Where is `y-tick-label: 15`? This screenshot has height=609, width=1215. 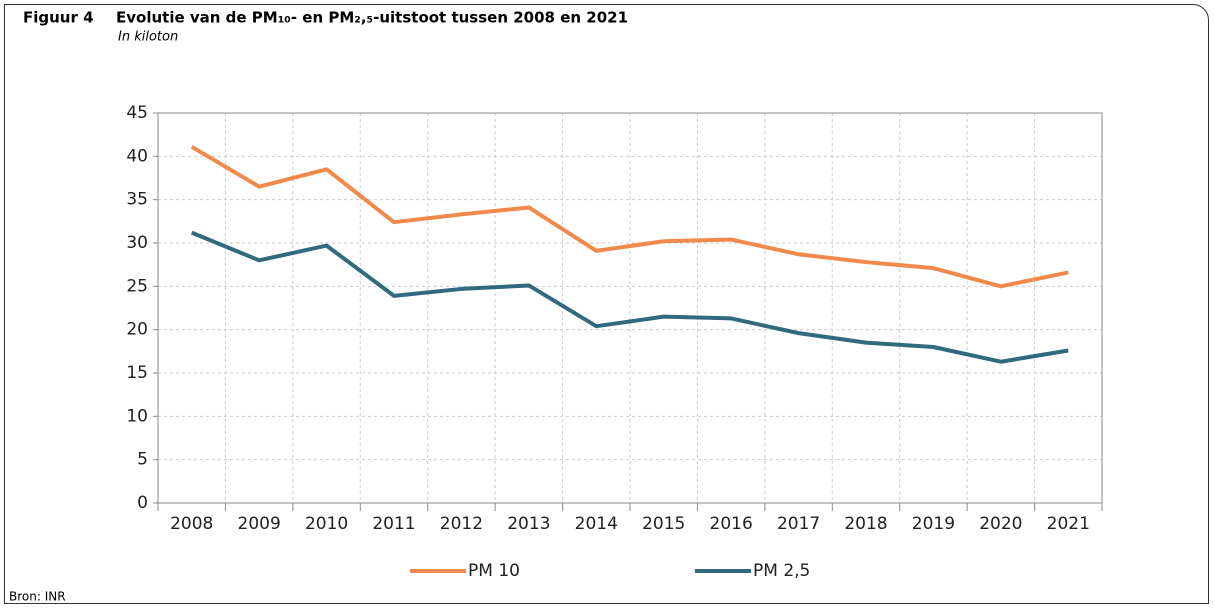
y-tick-label: 15 is located at coordinates (137, 373).